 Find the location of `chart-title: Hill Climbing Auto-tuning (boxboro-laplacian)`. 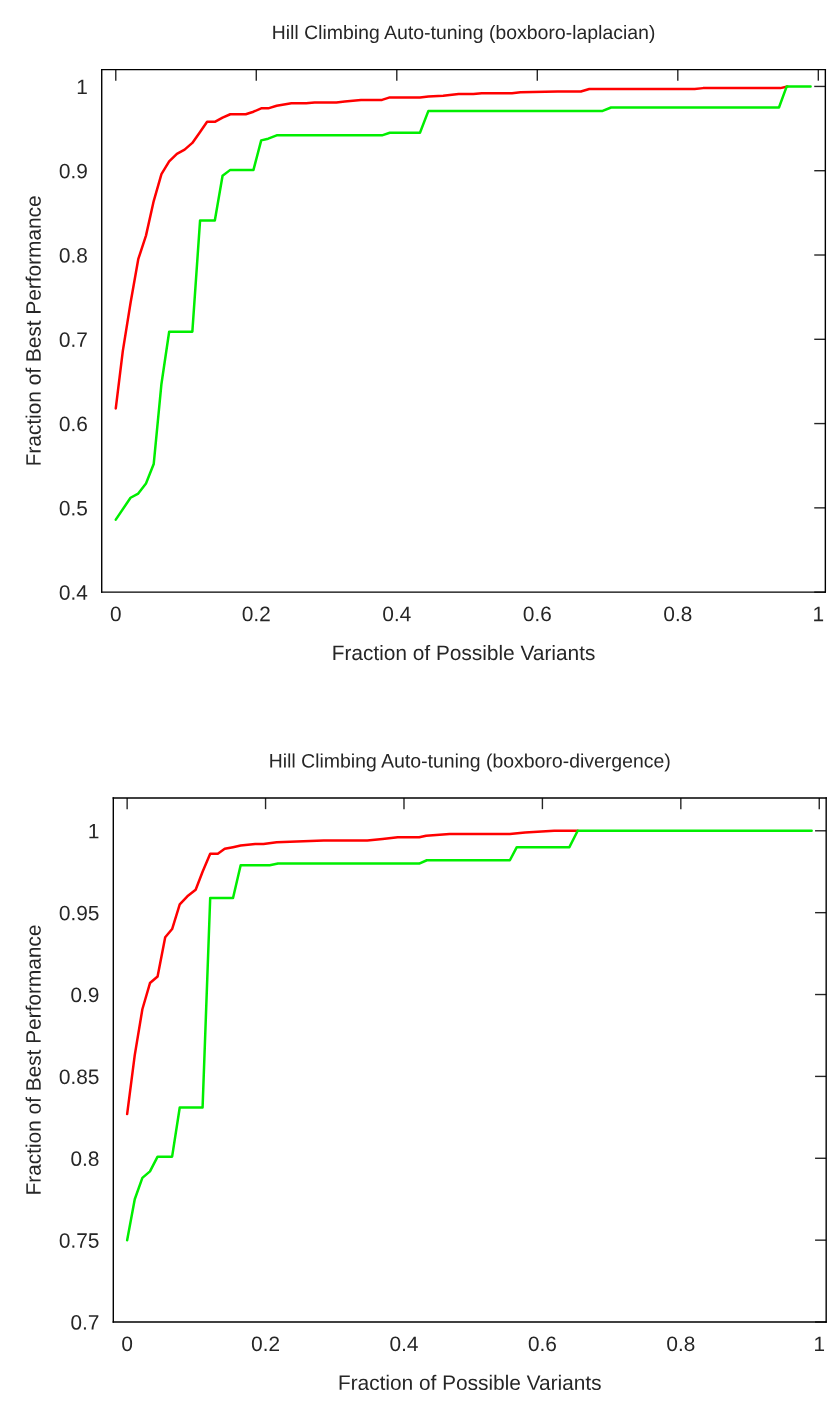

chart-title: Hill Climbing Auto-tuning (boxboro-laplacian) is located at coordinates (464, 34).